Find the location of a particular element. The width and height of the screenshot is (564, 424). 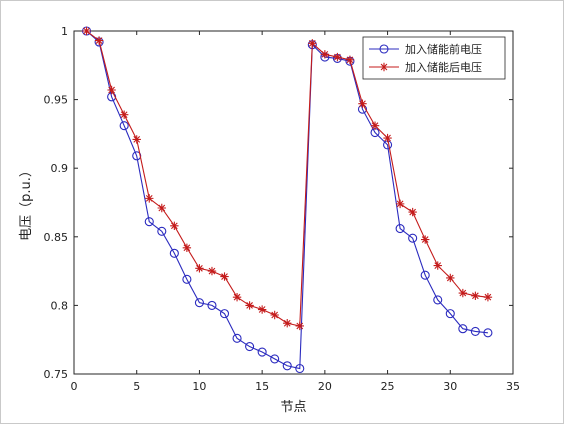

x-tick-label: 10 is located at coordinates (199, 386).